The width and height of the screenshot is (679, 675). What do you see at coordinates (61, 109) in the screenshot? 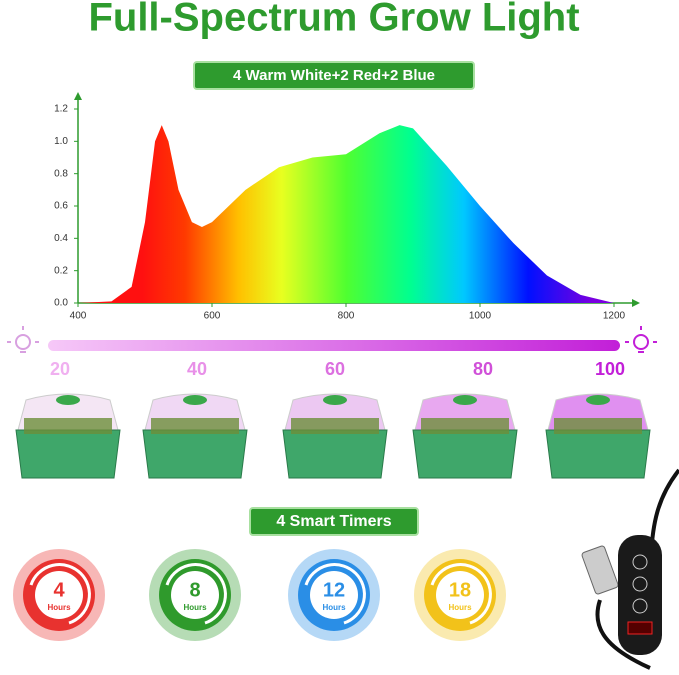
I see `y-tick-label: 1.2` at bounding box center [61, 109].